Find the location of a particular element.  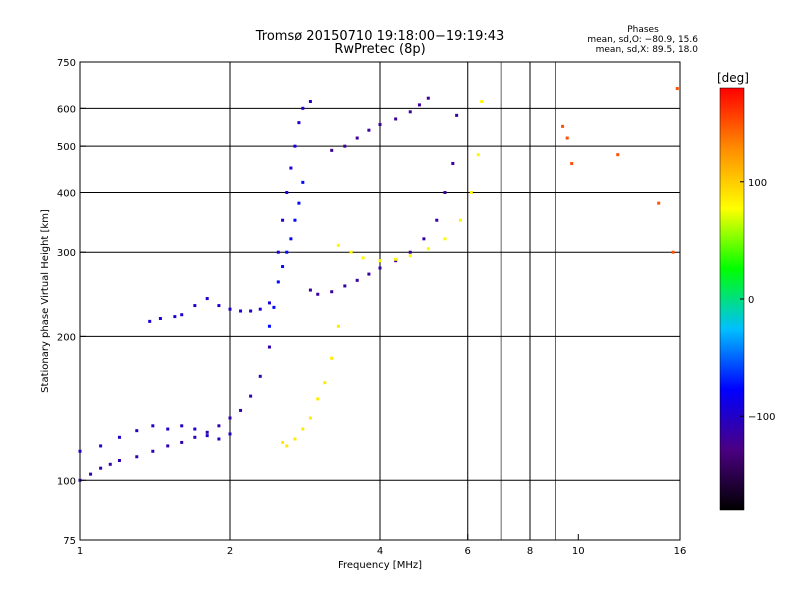

x-tick-label: 8 is located at coordinates (530, 551).